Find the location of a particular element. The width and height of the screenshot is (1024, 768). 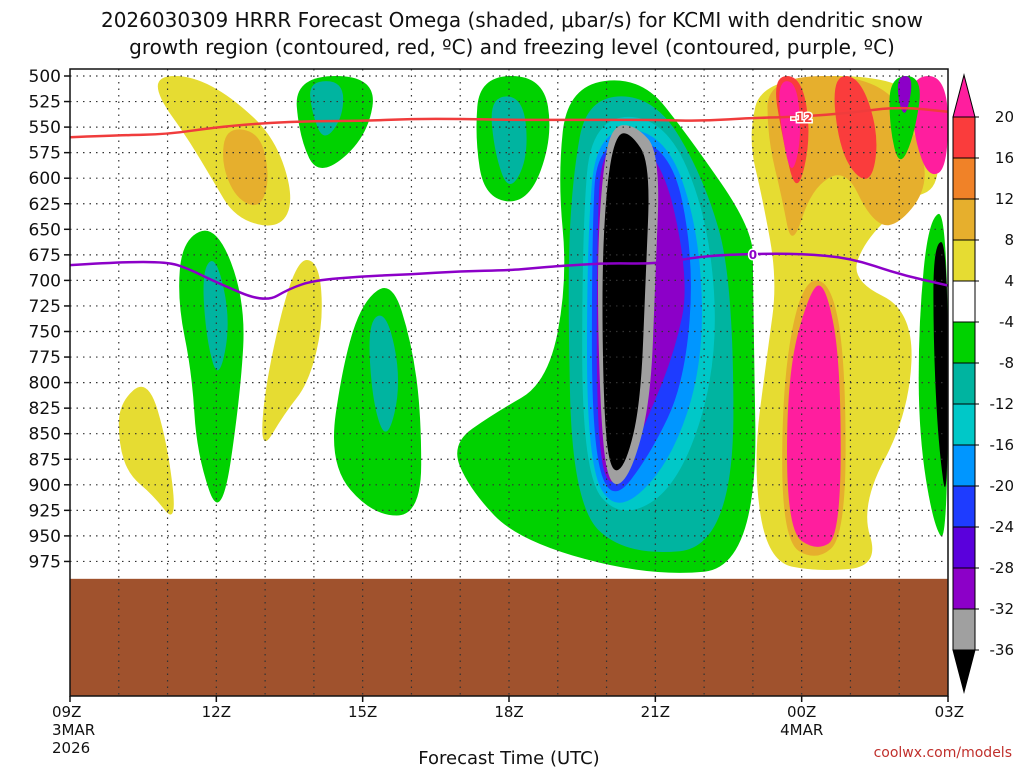

colorbar-label--12: -12 is located at coordinates (1002, 404).